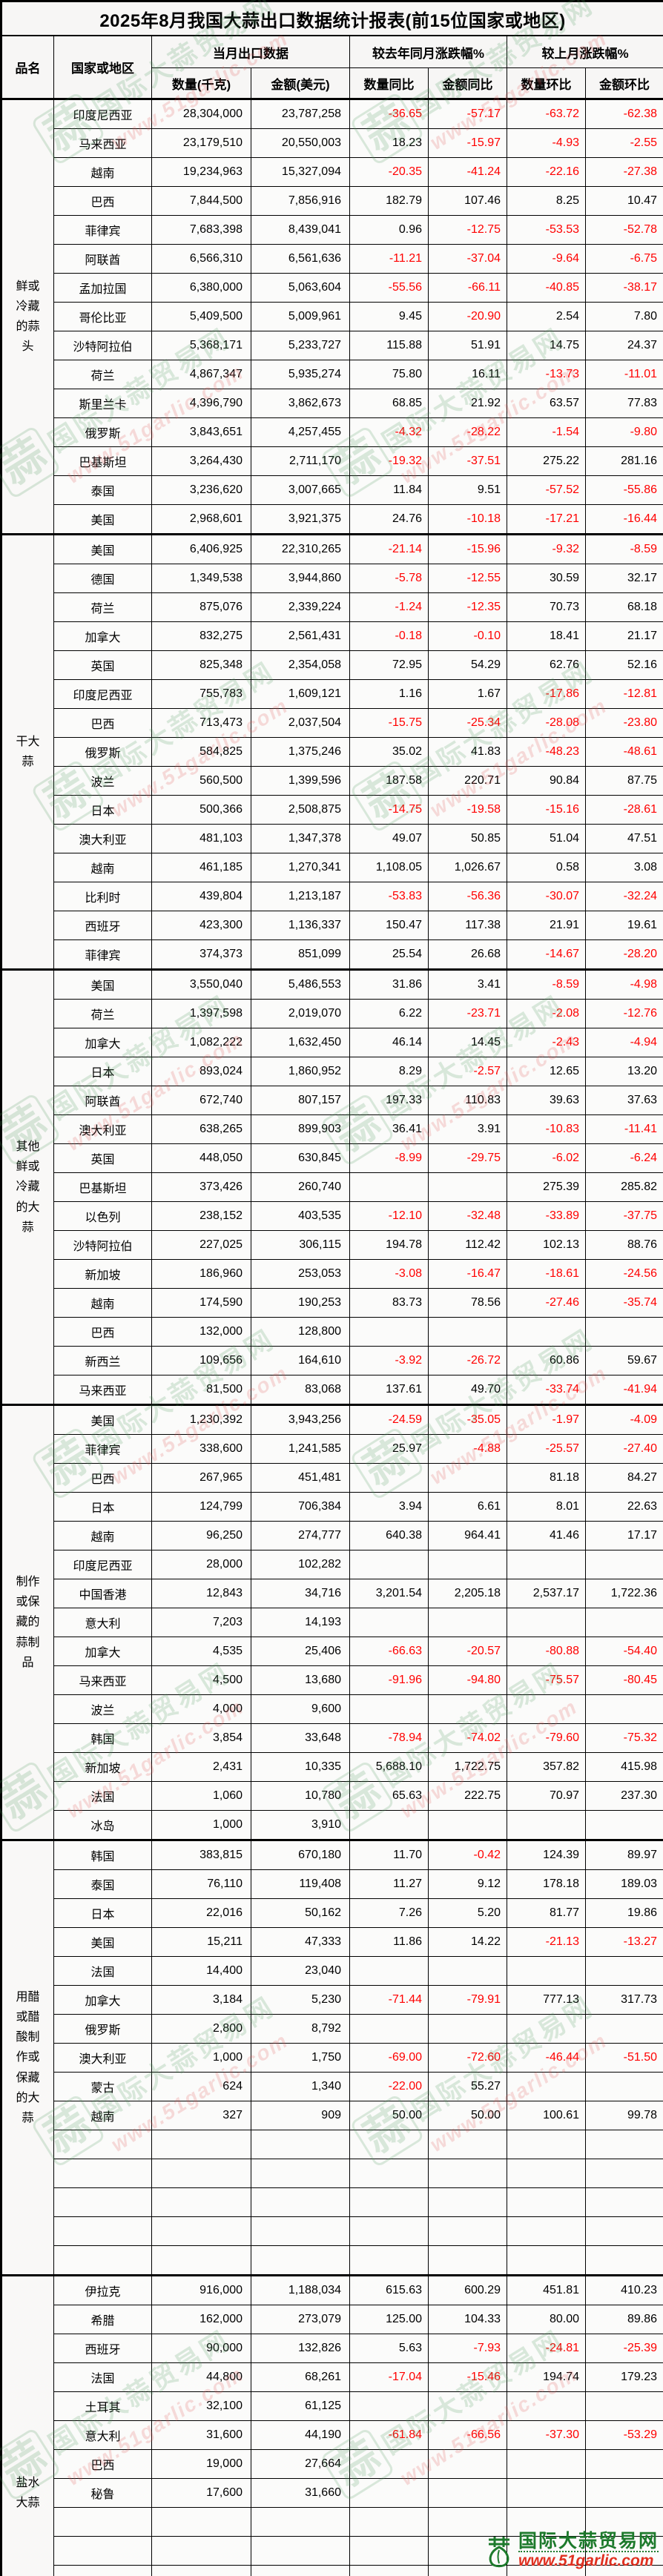 The image size is (663, 2576). Describe the element at coordinates (102, 67) in the screenshot. I see `col-header-country: 国家或地区` at that location.